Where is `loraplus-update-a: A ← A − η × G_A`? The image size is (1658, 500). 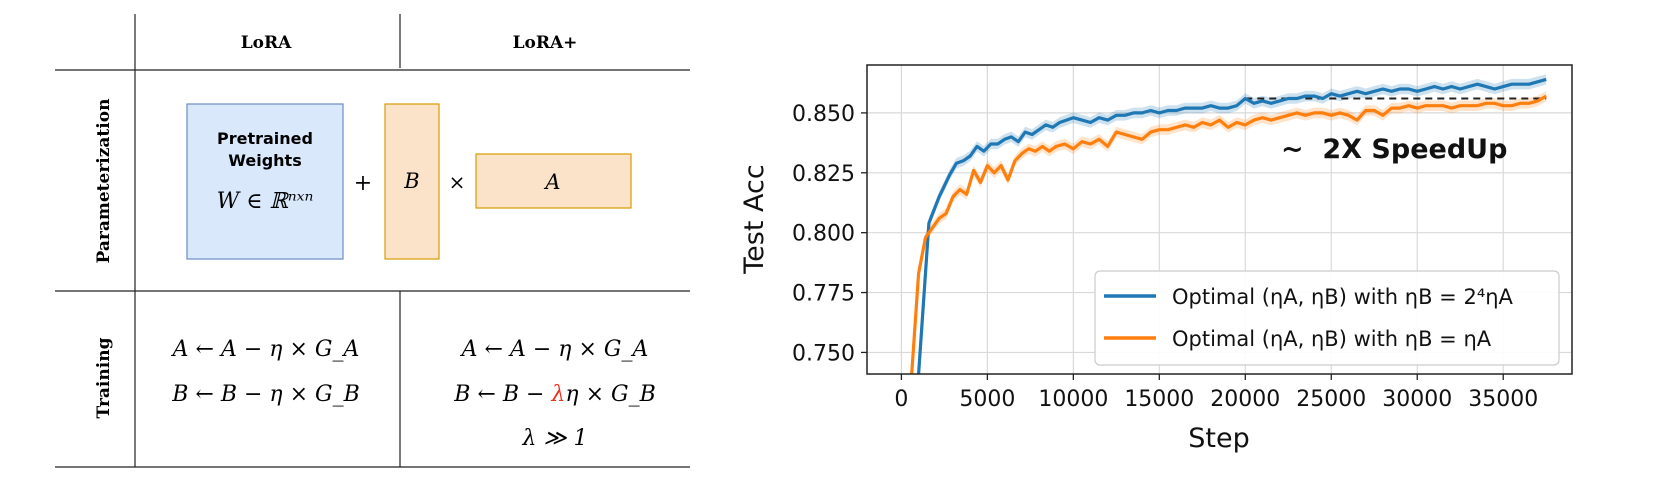
loraplus-update-a: A ← A − η × G_A is located at coordinates (554, 349).